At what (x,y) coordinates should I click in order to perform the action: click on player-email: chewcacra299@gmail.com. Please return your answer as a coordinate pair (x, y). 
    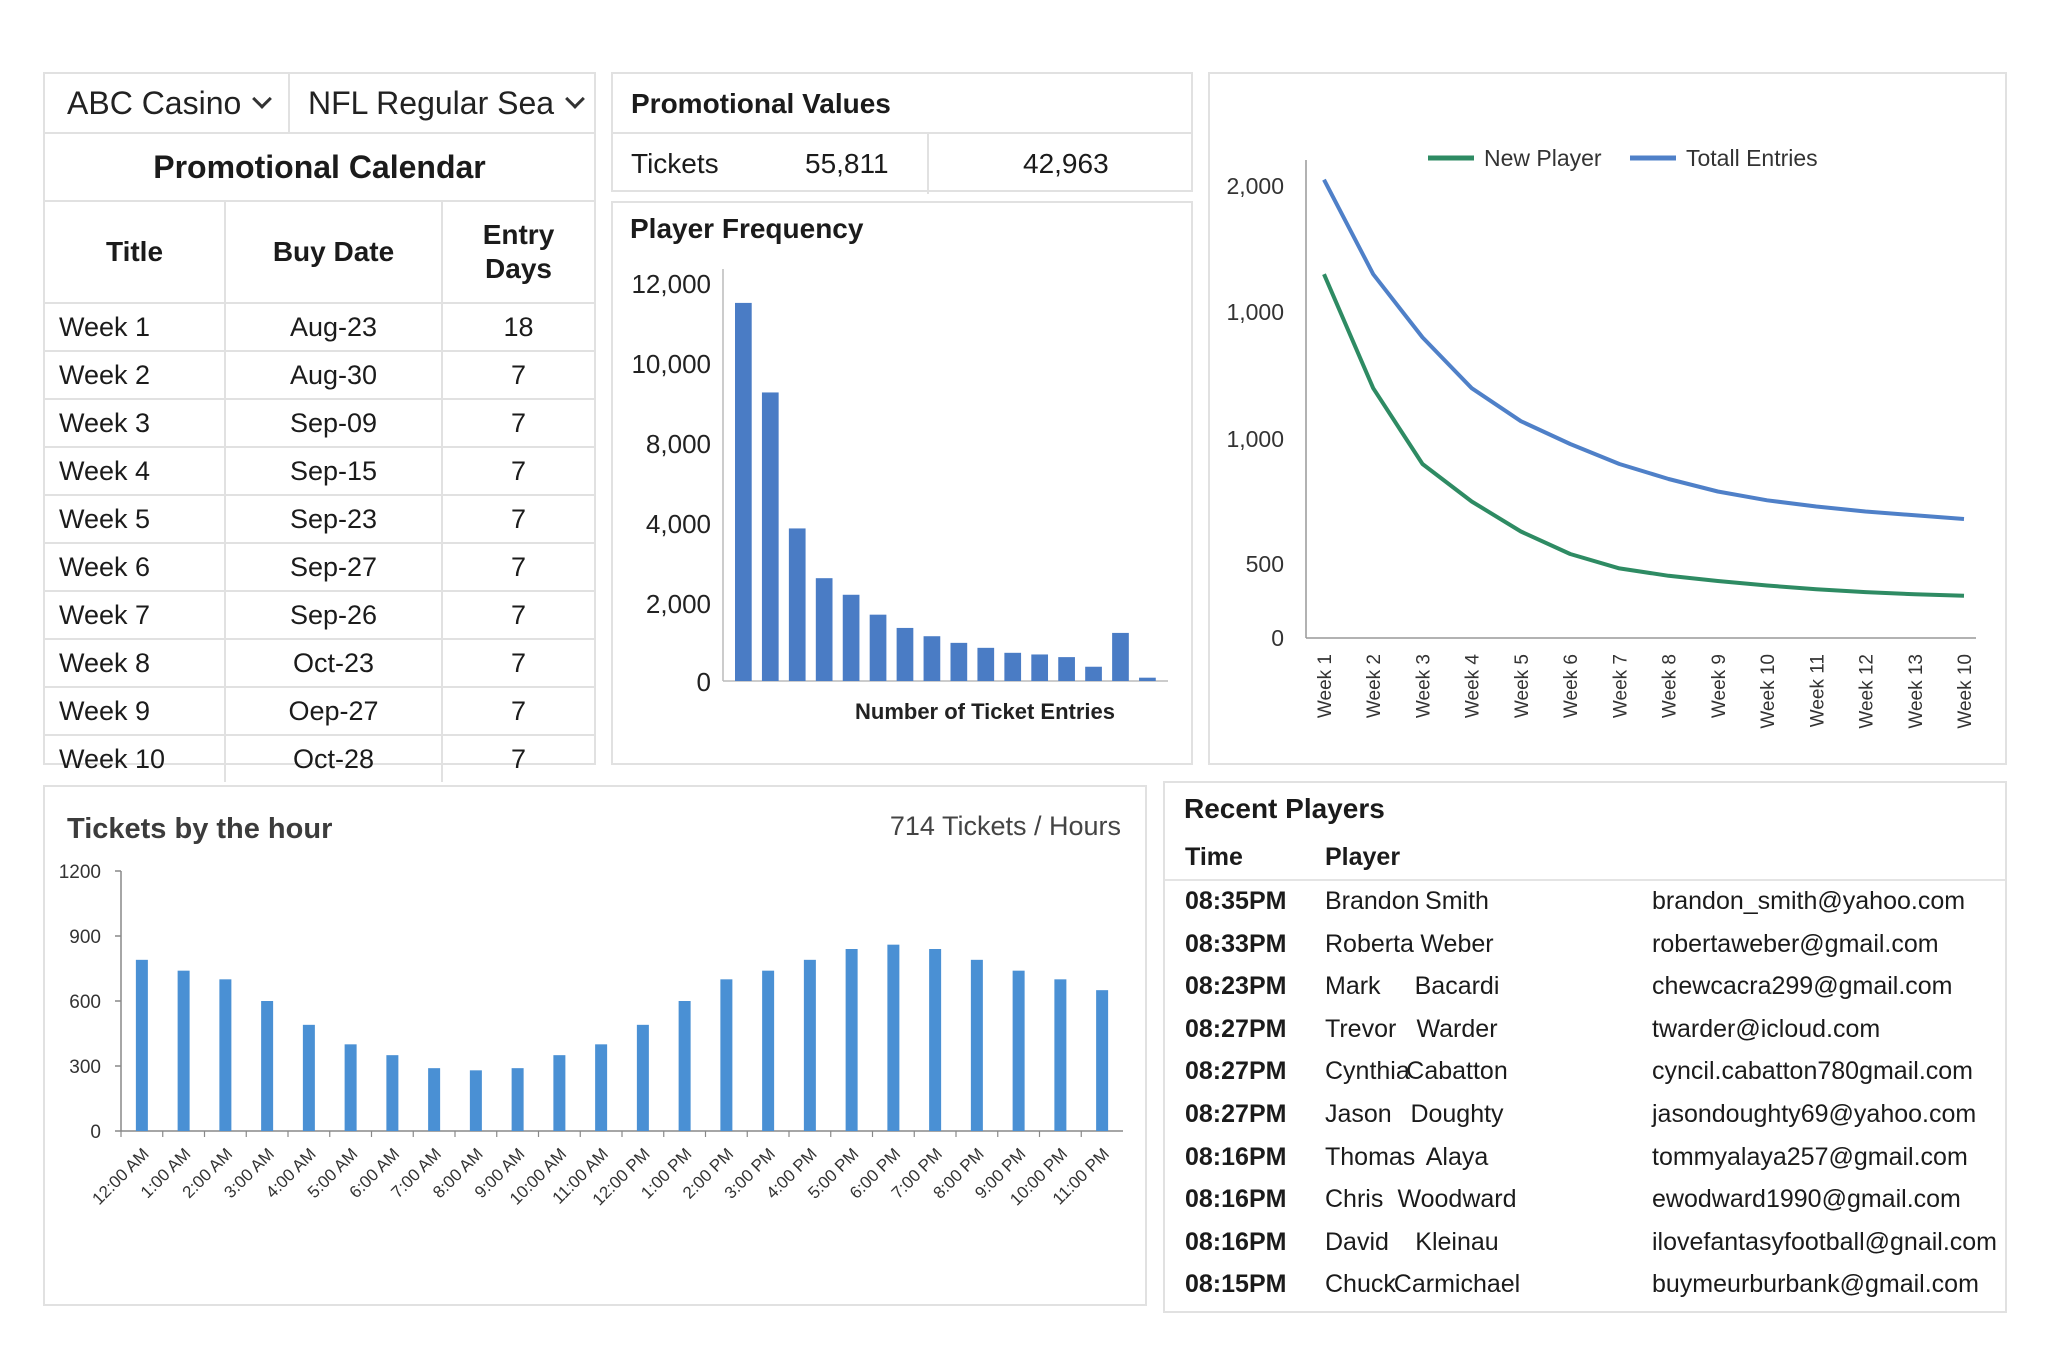
    Looking at the image, I should click on (1802, 986).